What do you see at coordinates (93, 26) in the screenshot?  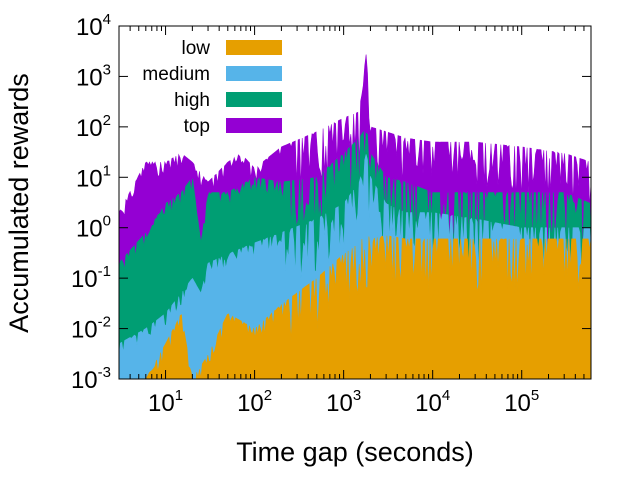 I see `y-tick-label: 10⁴` at bounding box center [93, 26].